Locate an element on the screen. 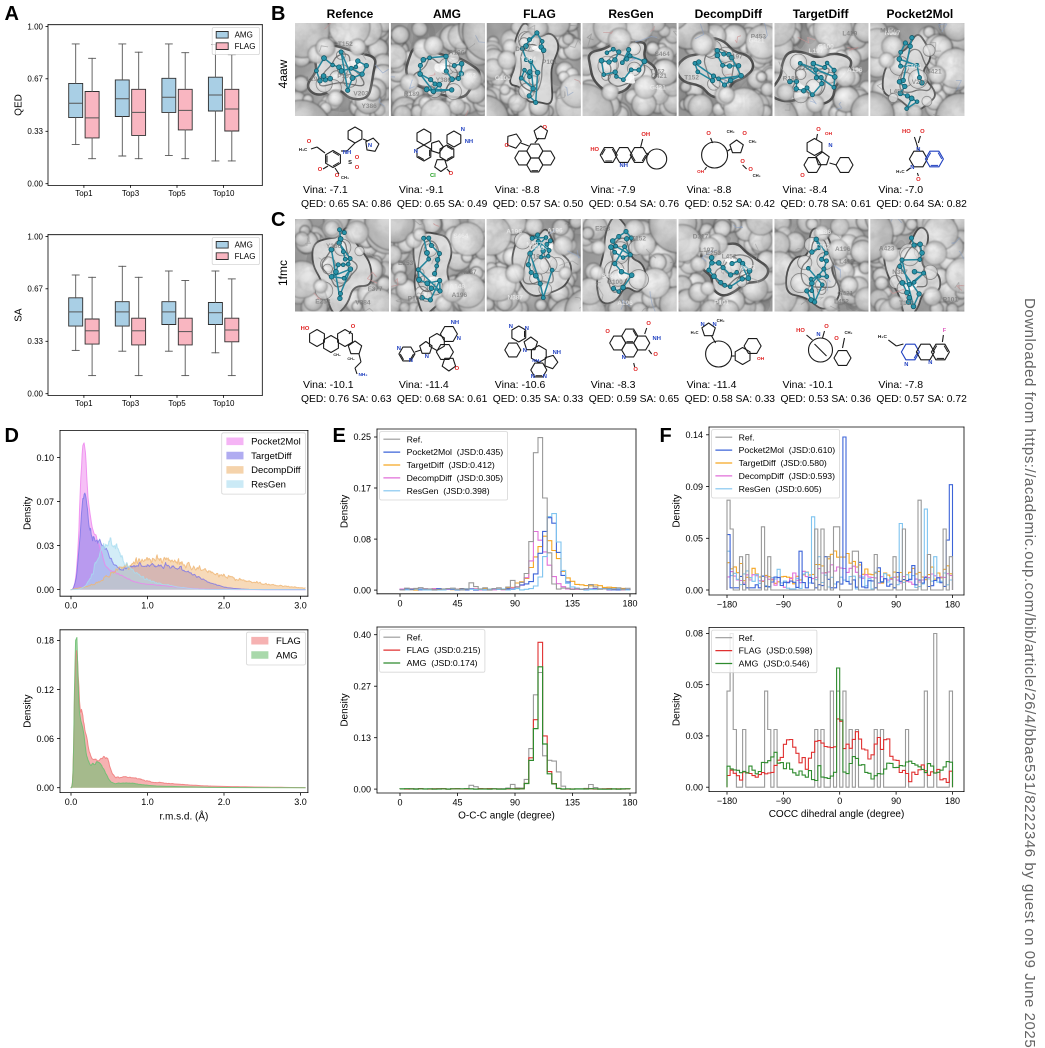  svg-text: F is located at coordinates (945, 331).